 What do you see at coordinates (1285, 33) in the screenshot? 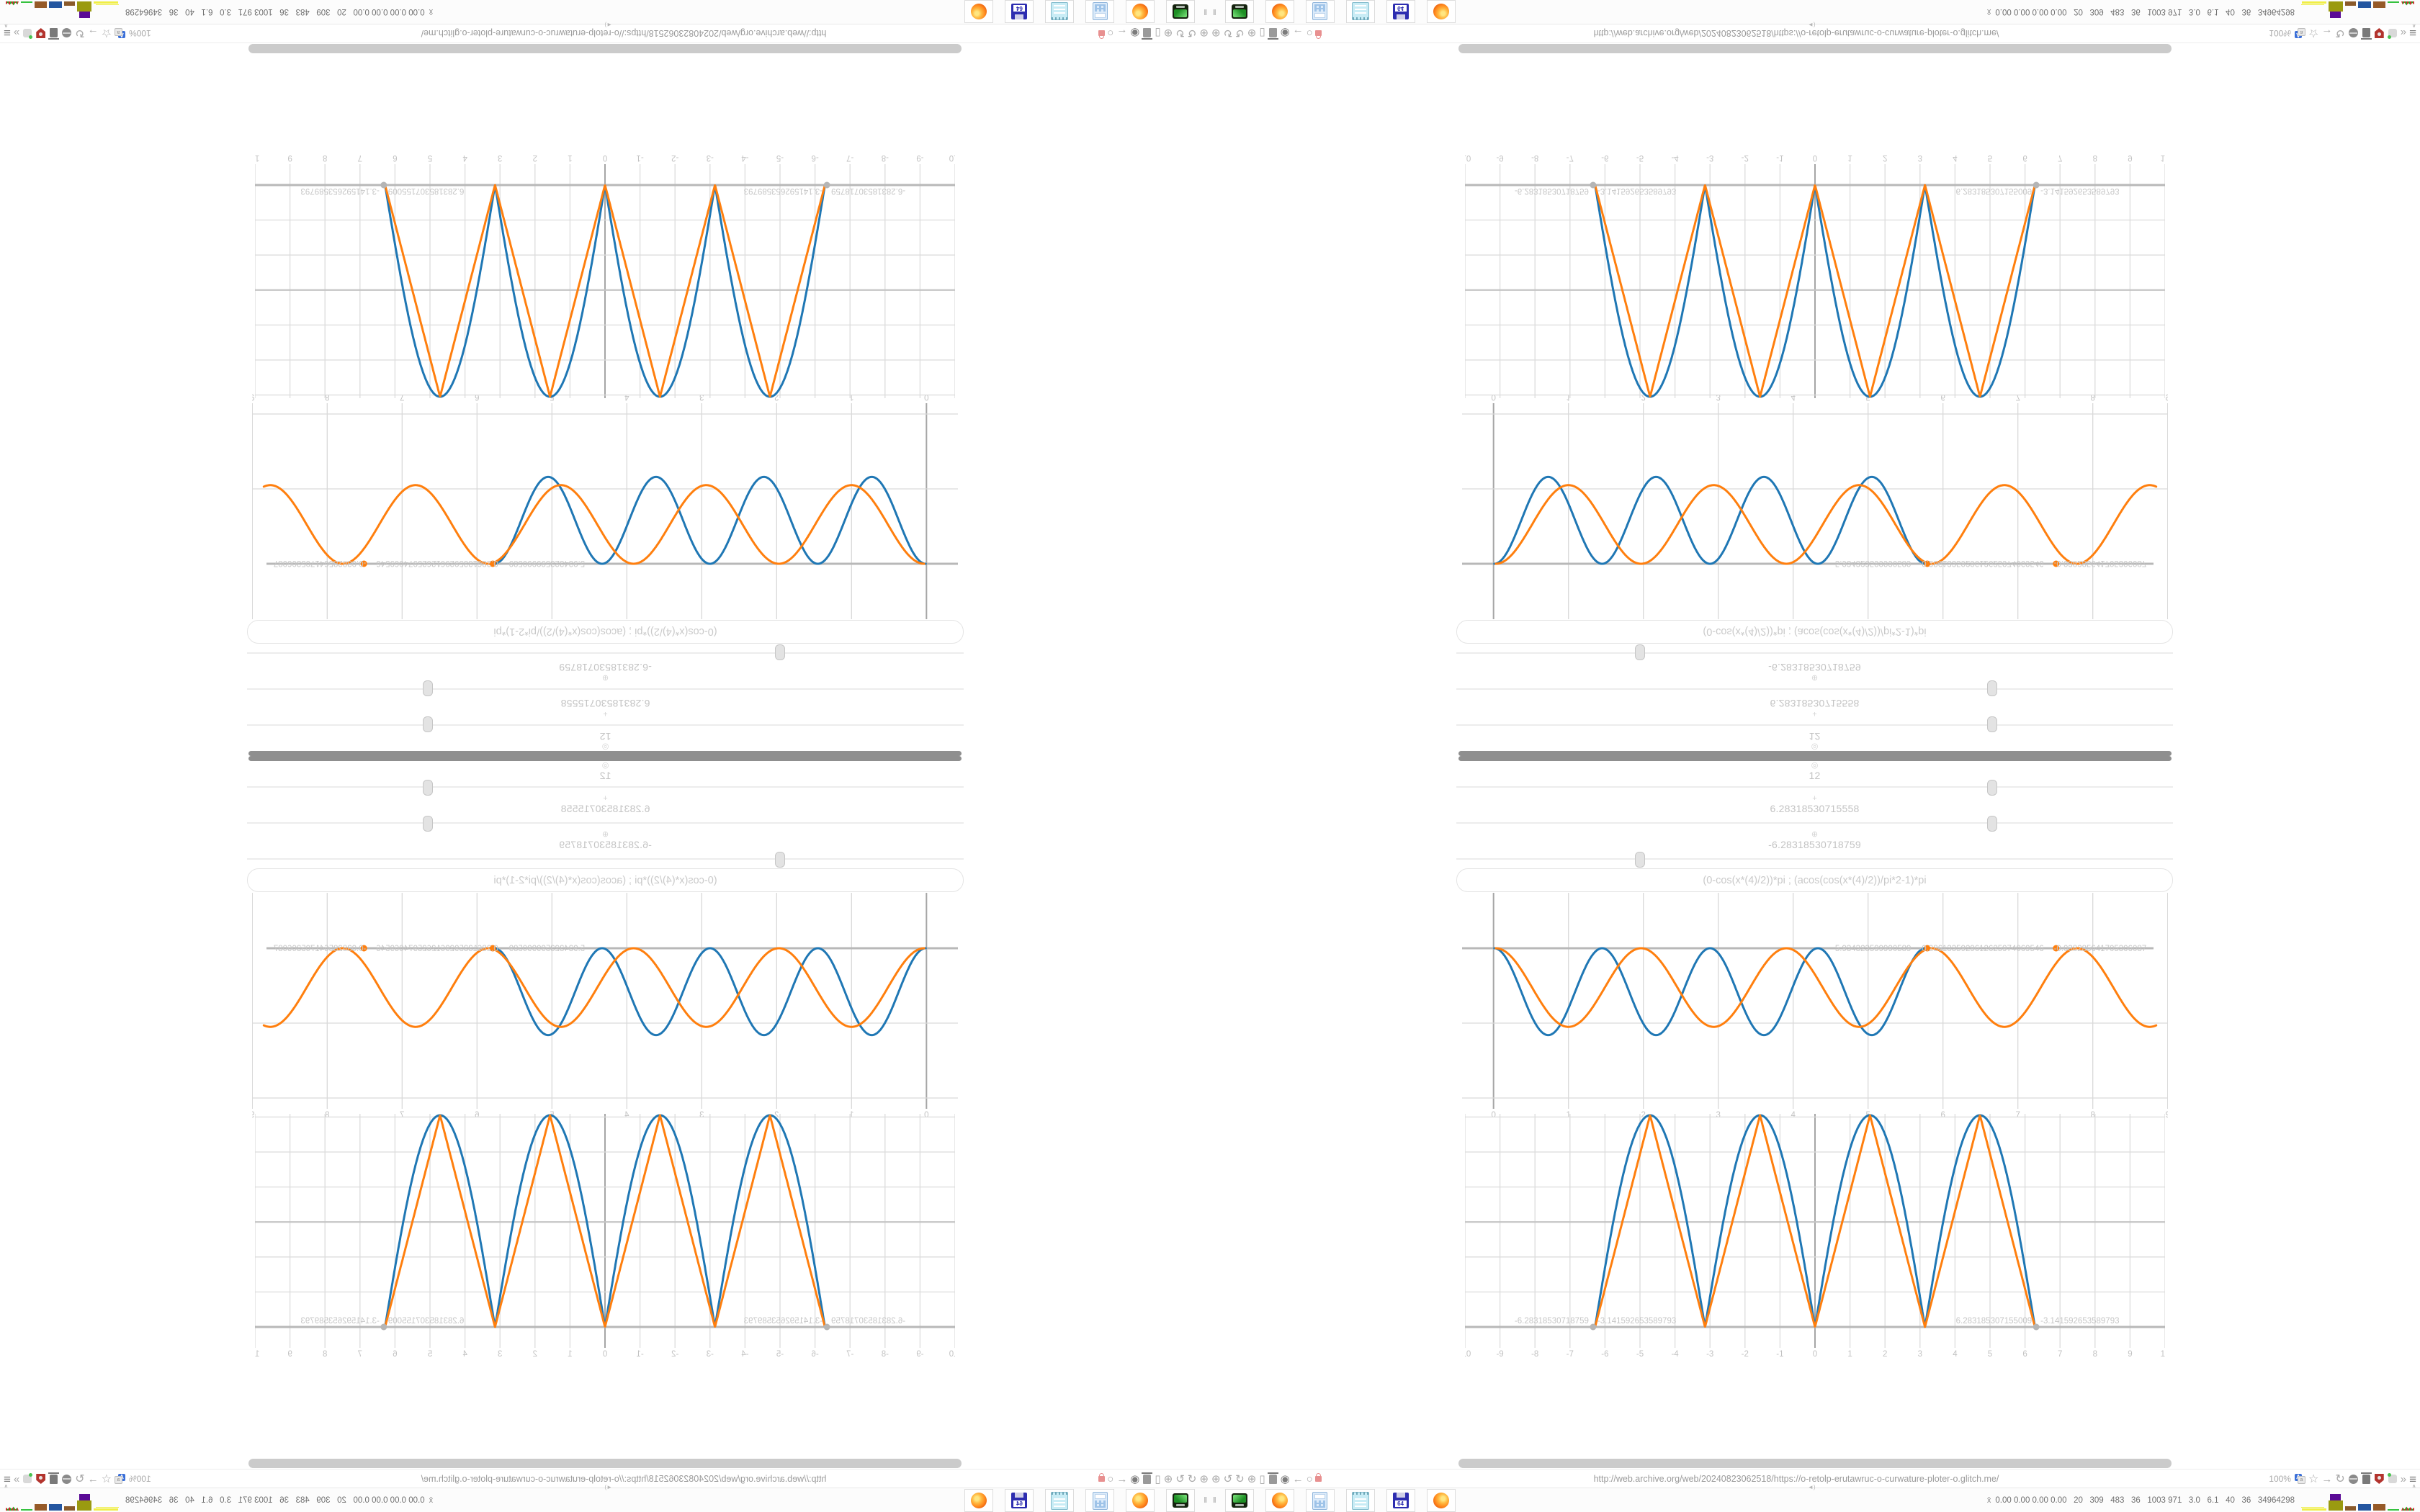
I see `record-icon: ◉` at bounding box center [1285, 33].